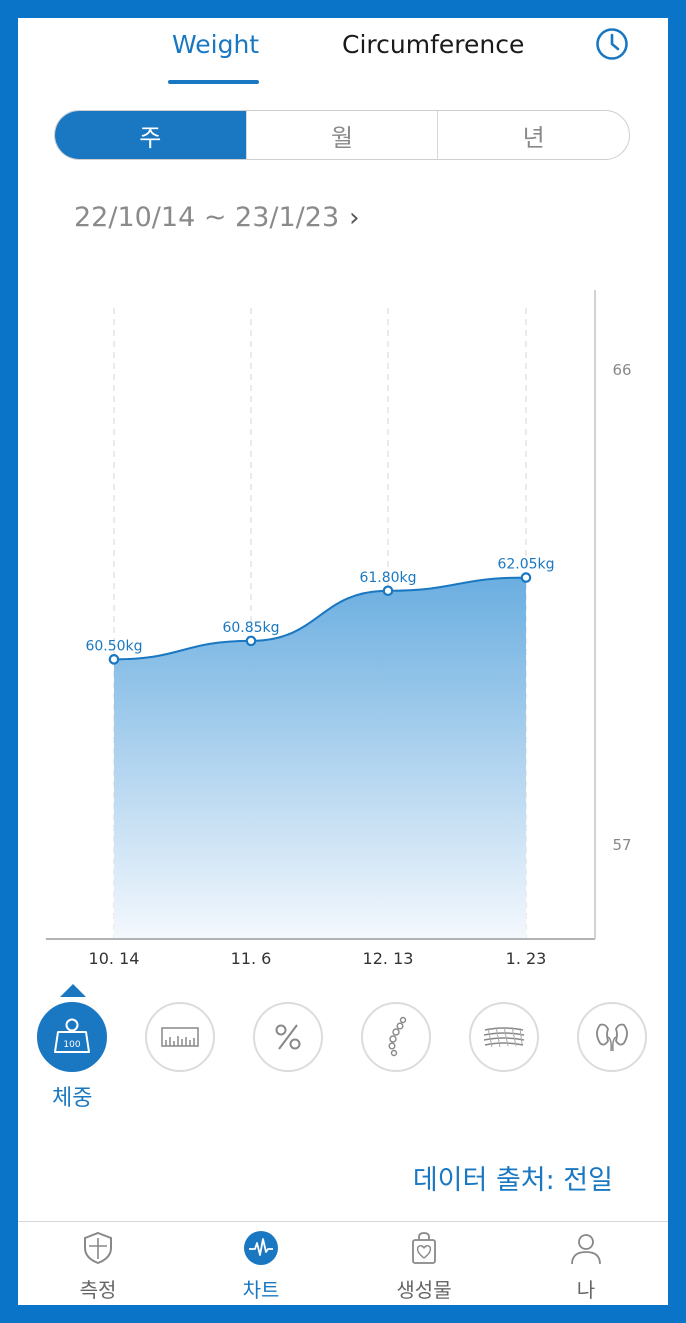  I want to click on selected-metric-pointer, so click(73, 990).